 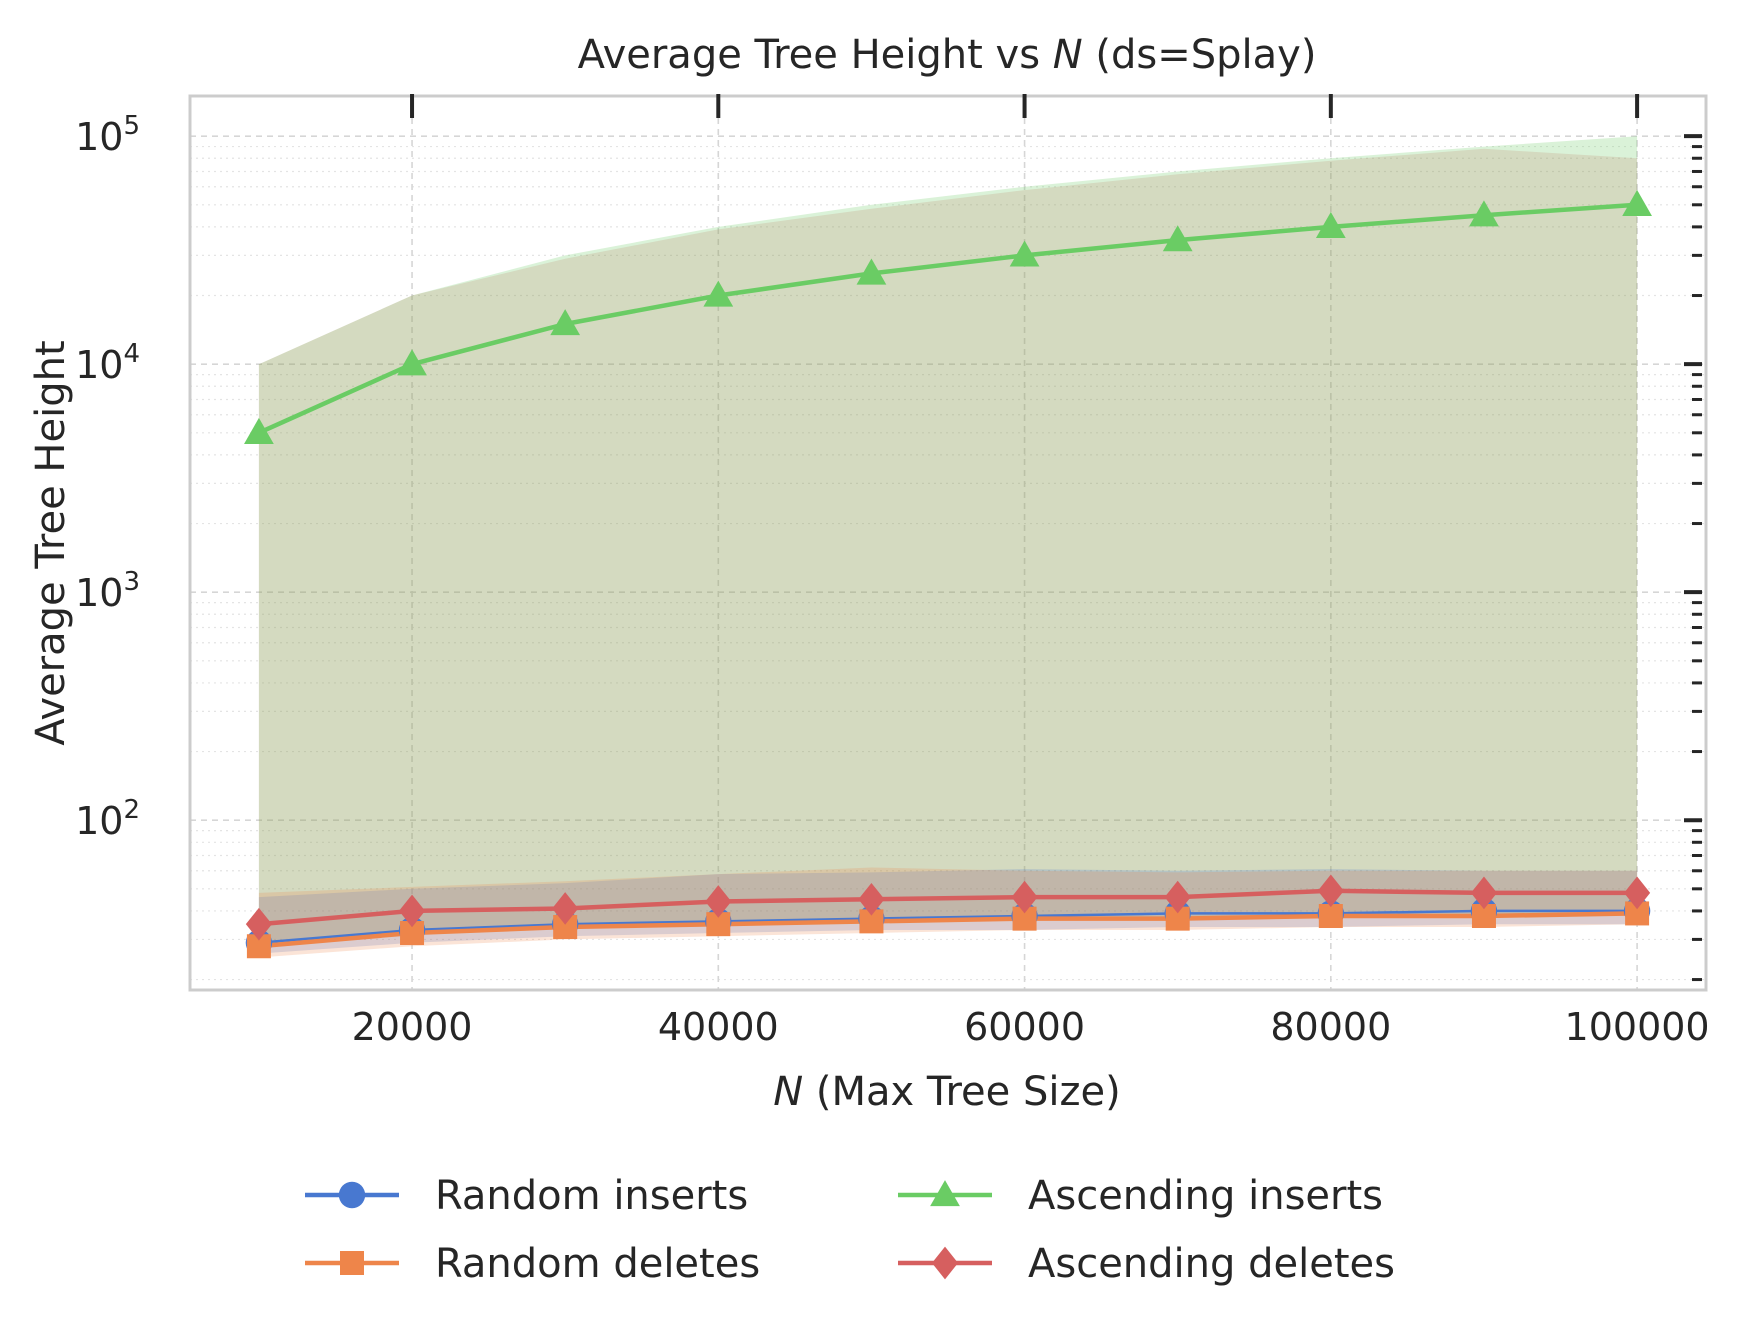 I want to click on x-tick-label: 80000, so click(x=1330, y=1027).